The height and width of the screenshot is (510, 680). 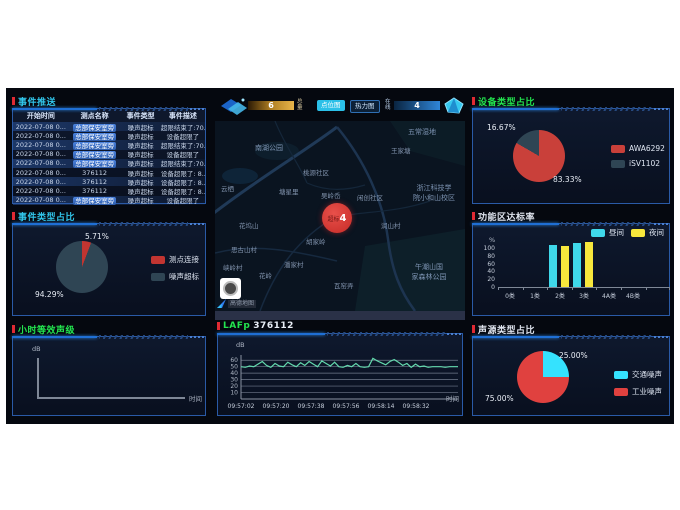 What do you see at coordinates (638, 391) in the screenshot?
I see `legend-item: 工业噪声` at bounding box center [638, 391].